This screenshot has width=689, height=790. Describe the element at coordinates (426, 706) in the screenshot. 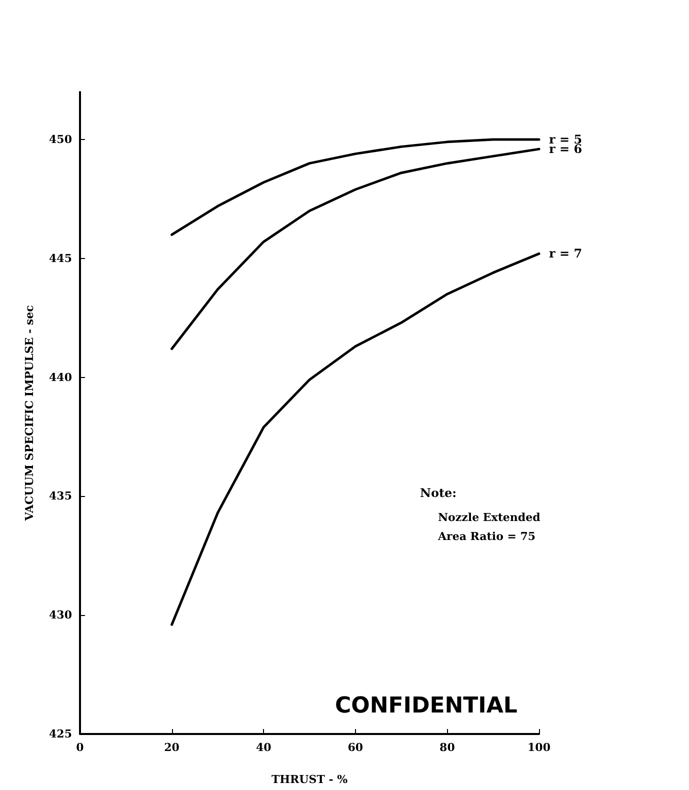

I see `annotation: CONFIDENTIAL` at that location.